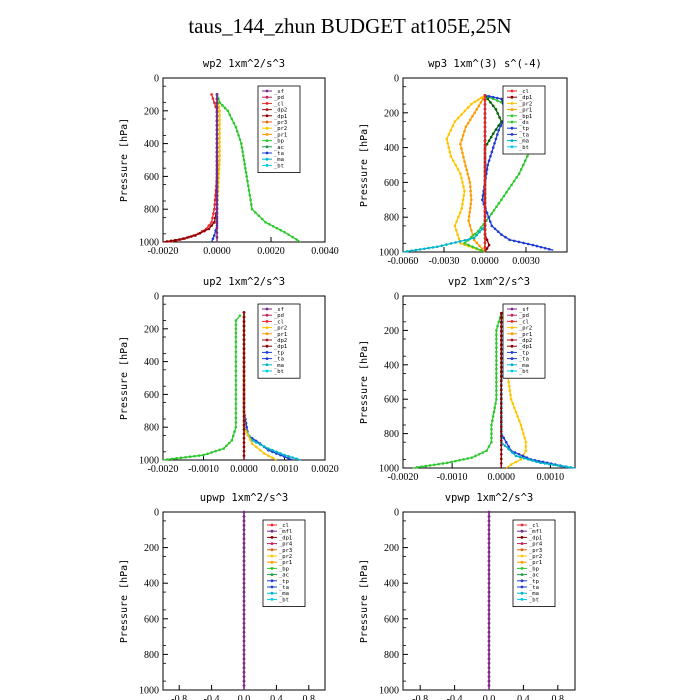 This screenshot has height=700, width=700. Describe the element at coordinates (523, 697) in the screenshot. I see `x-tick-label: 0.4` at that location.